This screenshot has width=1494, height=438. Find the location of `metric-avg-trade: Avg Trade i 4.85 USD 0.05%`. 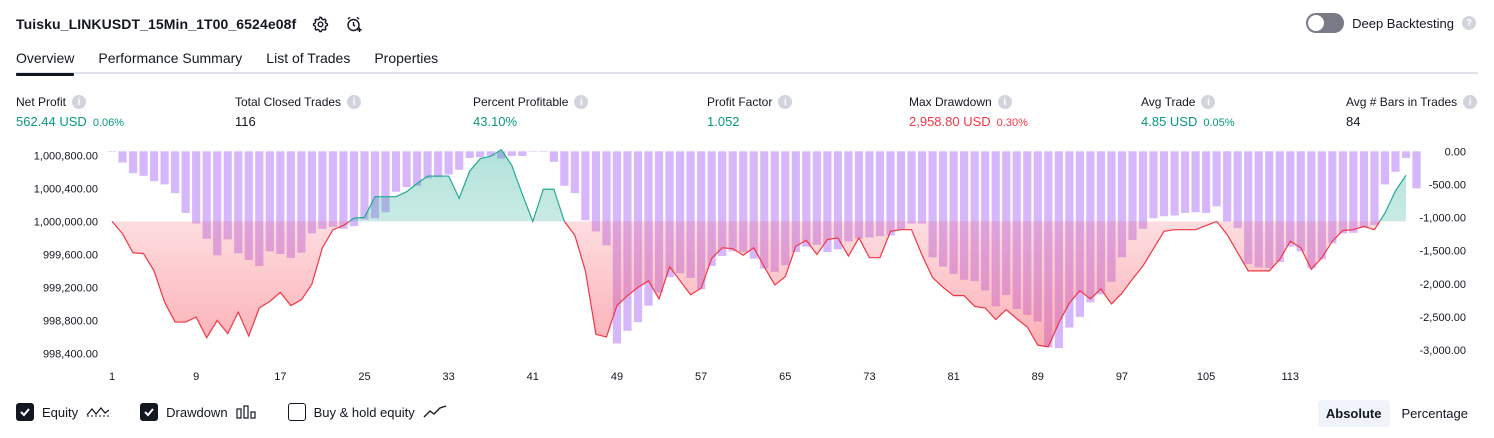

metric-avg-trade: Avg Trade i 4.85 USD 0.05% is located at coordinates (1188, 112).